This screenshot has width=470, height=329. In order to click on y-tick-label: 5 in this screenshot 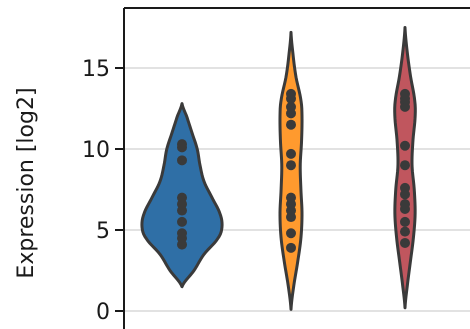, I will do `click(103, 231)`.